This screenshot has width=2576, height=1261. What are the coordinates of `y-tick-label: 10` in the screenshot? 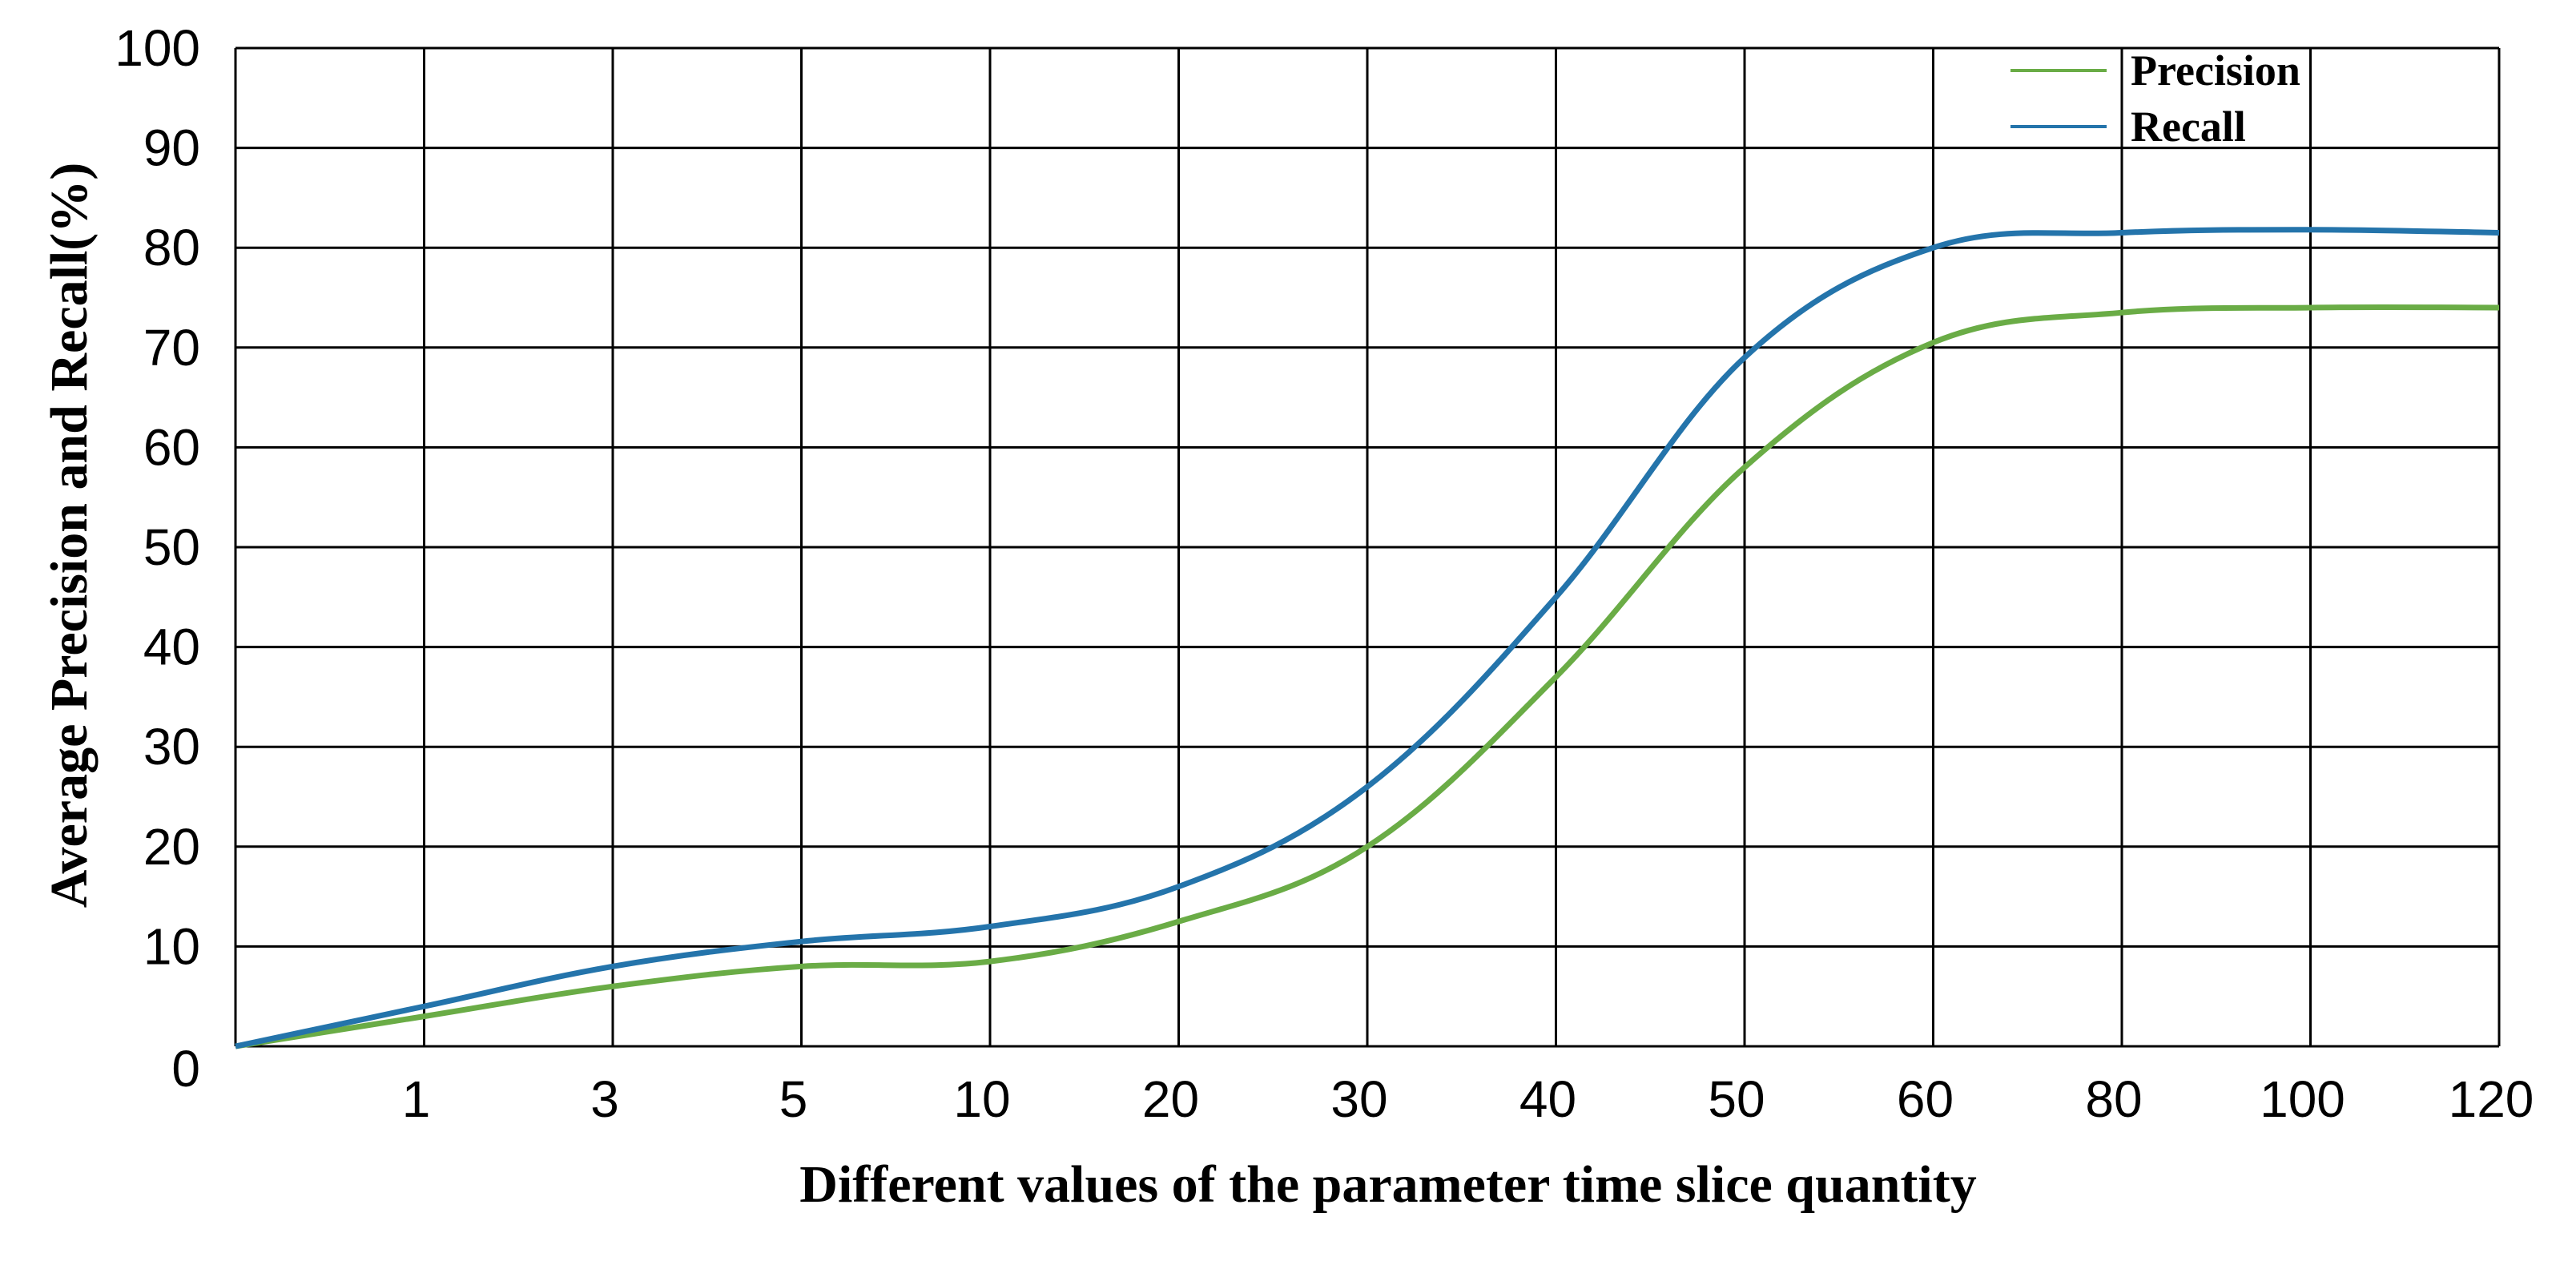 It's located at (171, 946).